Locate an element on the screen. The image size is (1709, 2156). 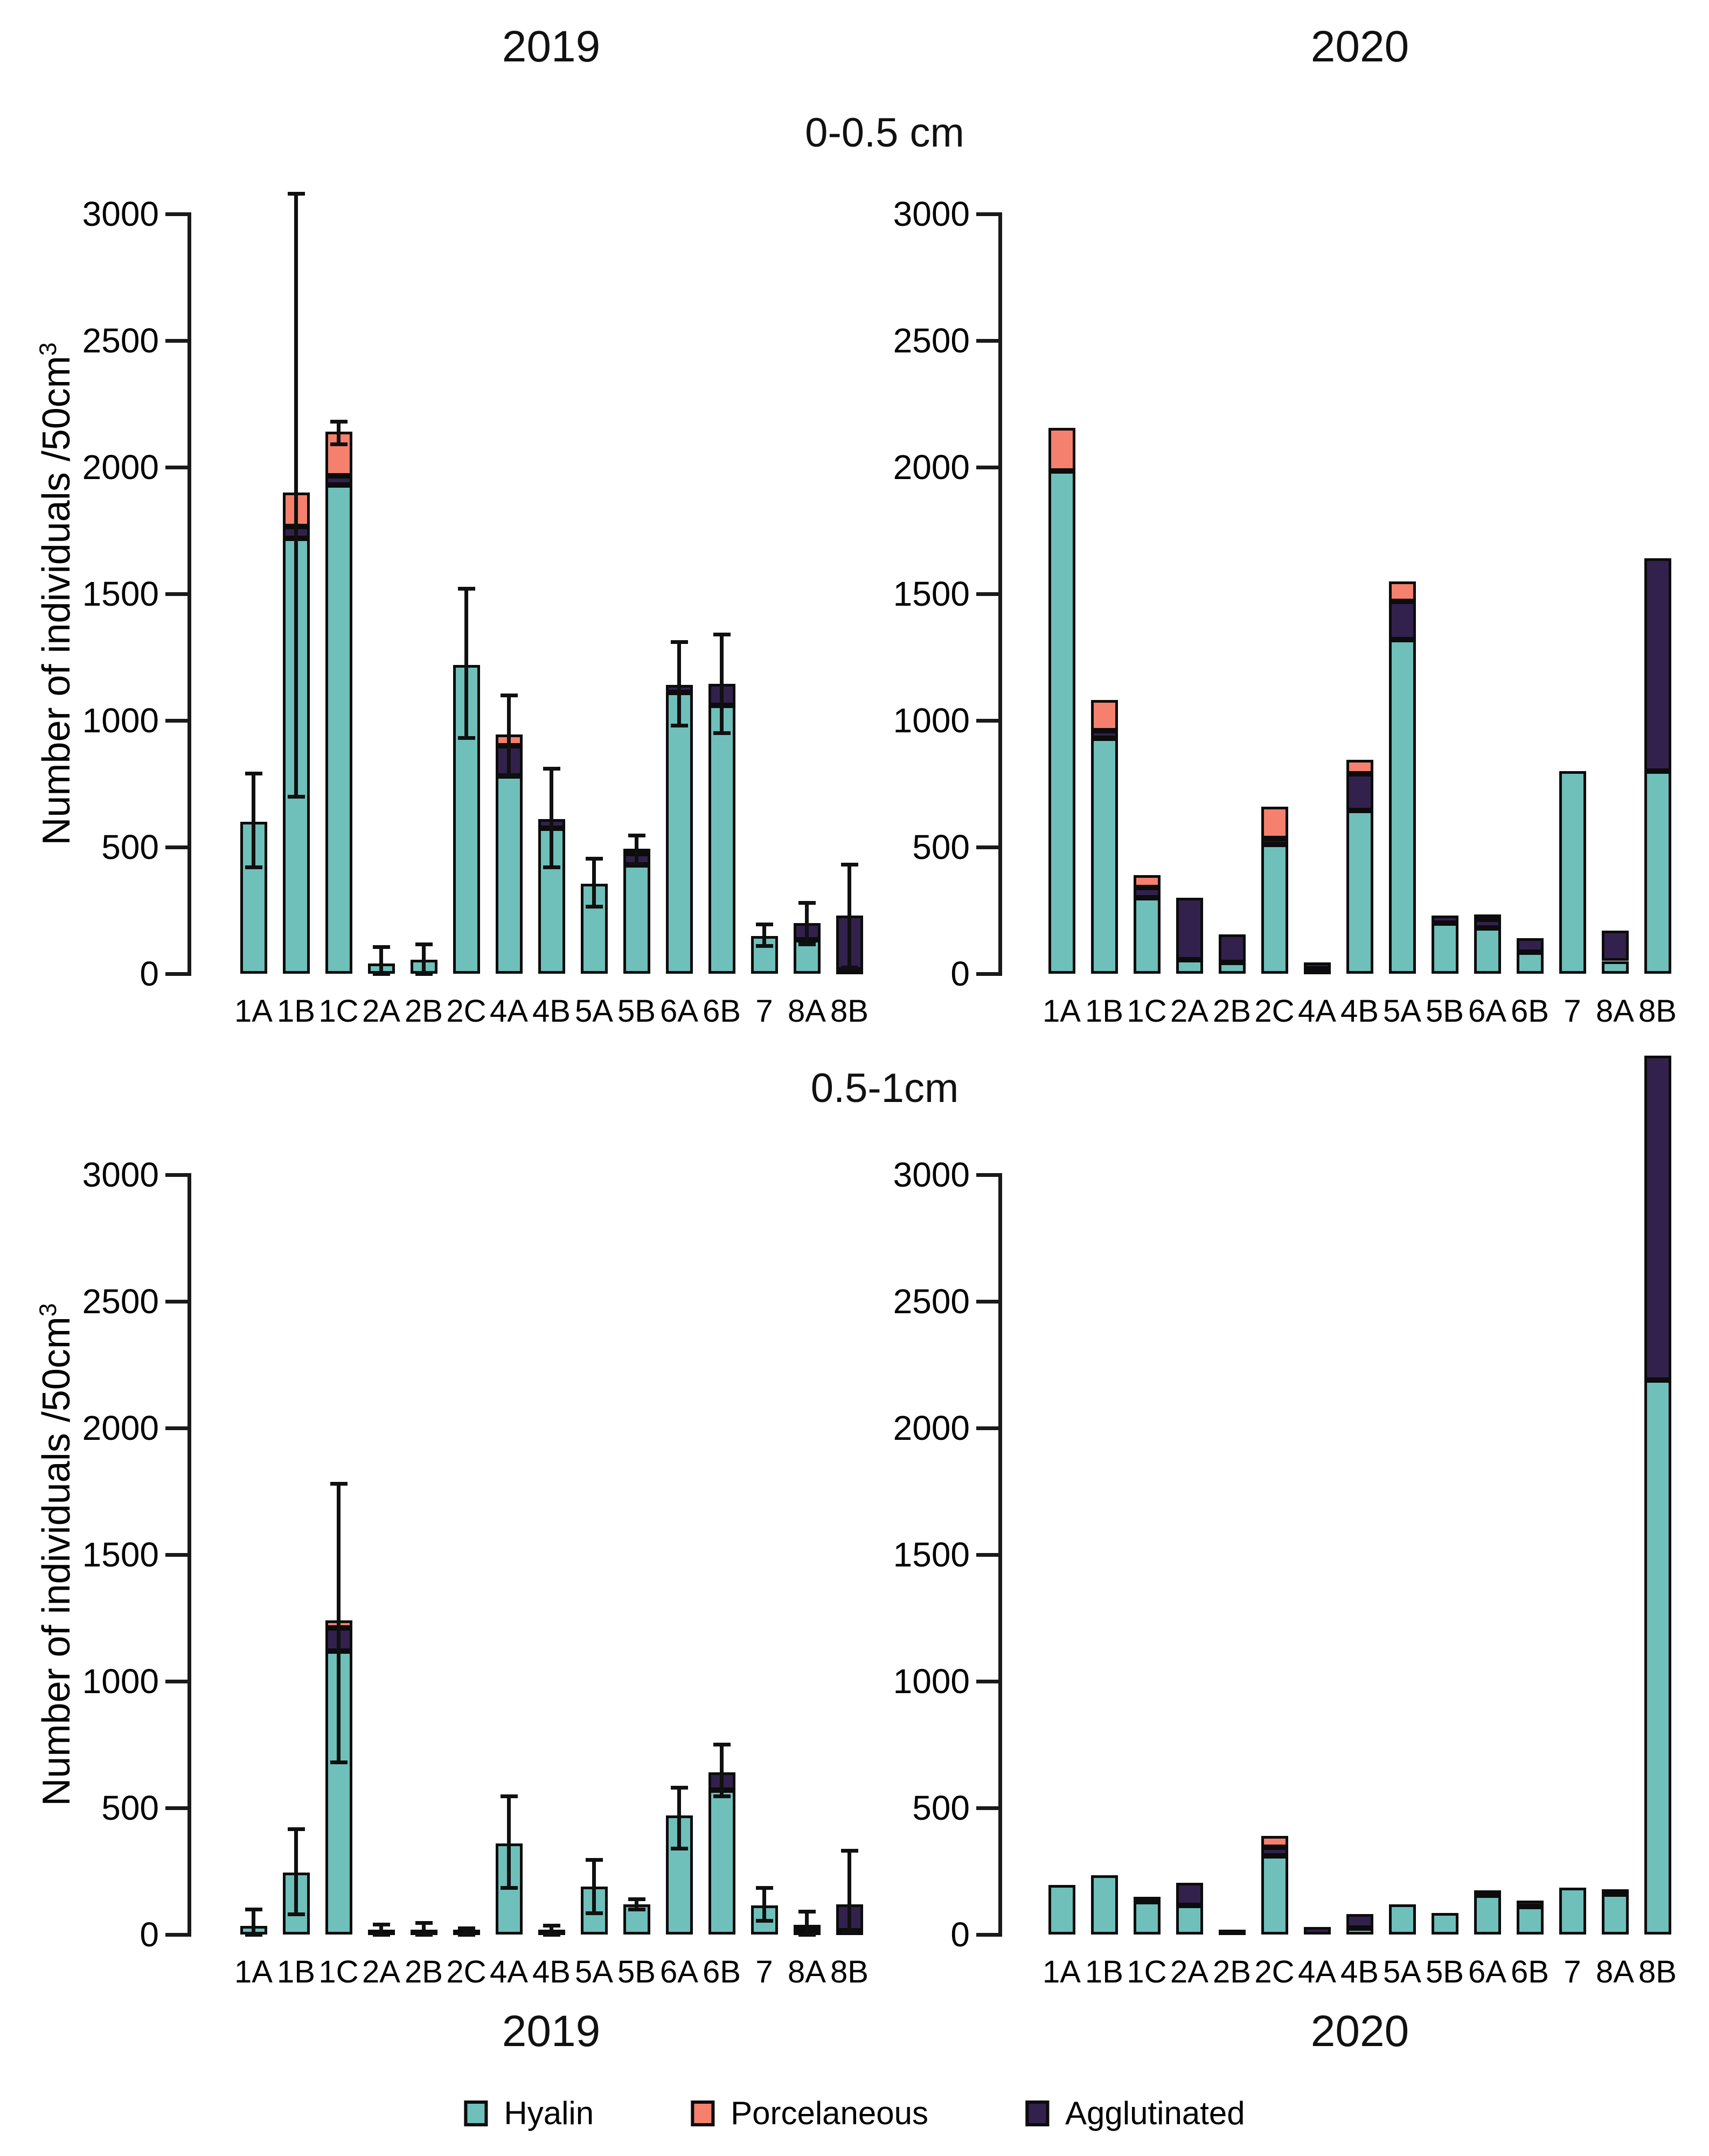
legend-item-porcelaneous: Porcelaneous is located at coordinates (809, 2113).